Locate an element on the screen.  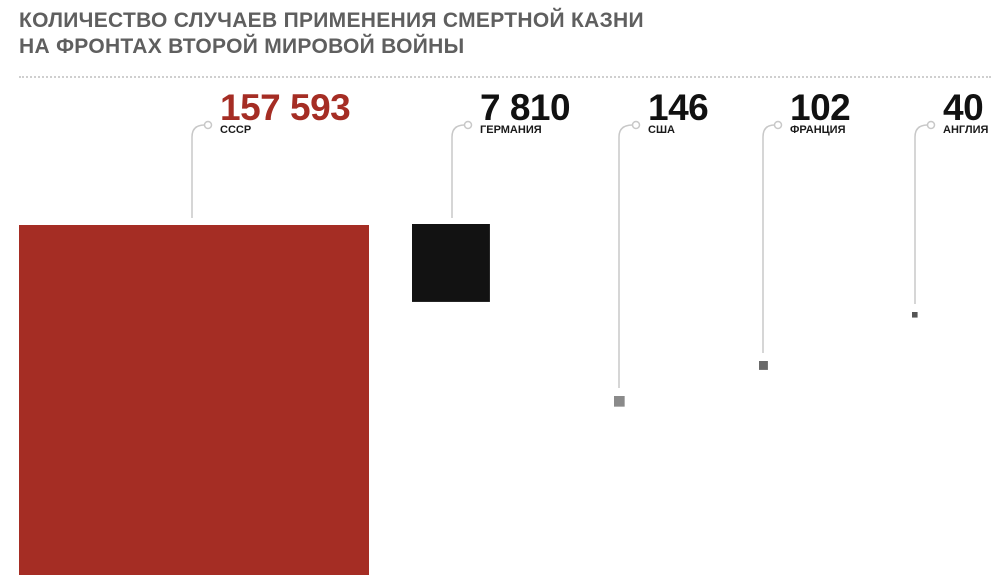
chart-title-line-2: НА ФРОНТАХ ВТОРОЙ МИРОВОЙ ВОЙНЫ is located at coordinates (242, 46).